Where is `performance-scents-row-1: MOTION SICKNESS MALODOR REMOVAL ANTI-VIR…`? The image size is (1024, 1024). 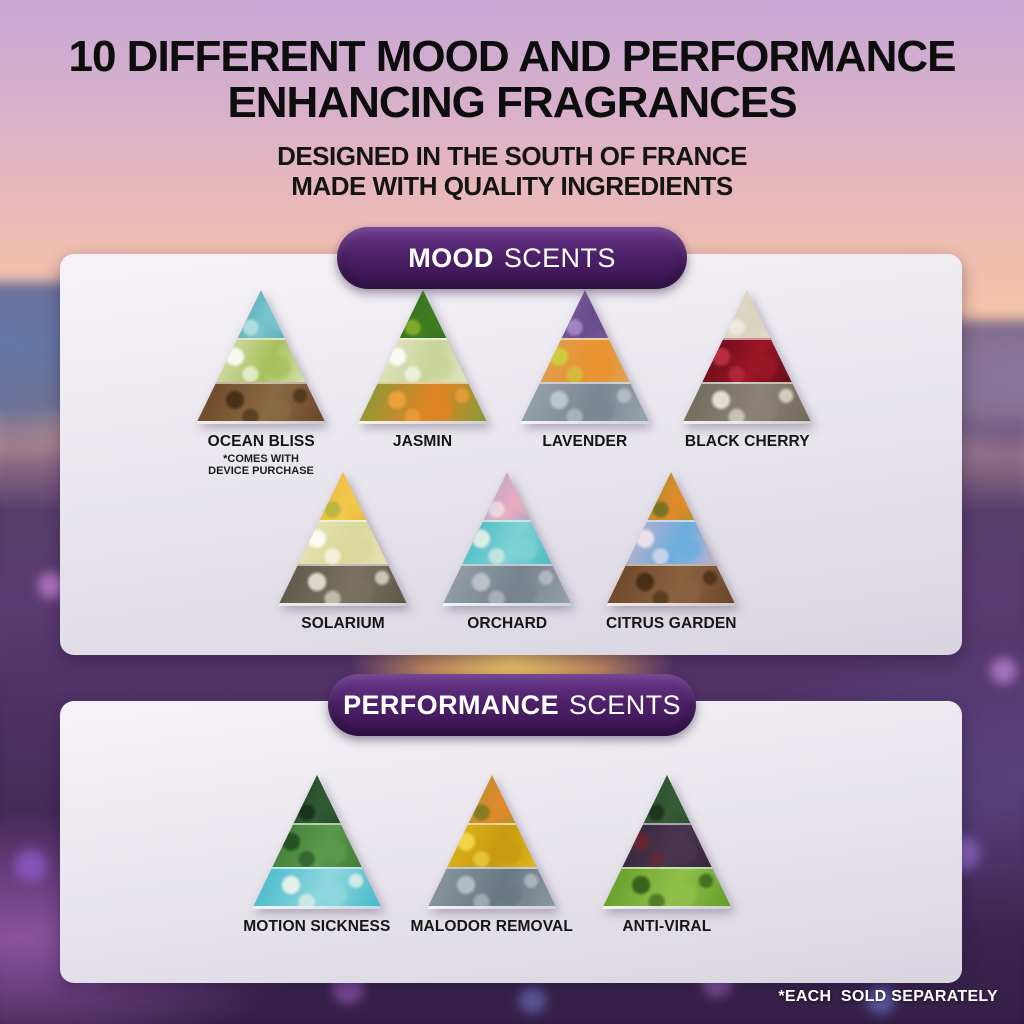
performance-scents-row-1: MOTION SICKNESS MALODOR REMOVAL ANTI-VIR… is located at coordinates (487, 855).